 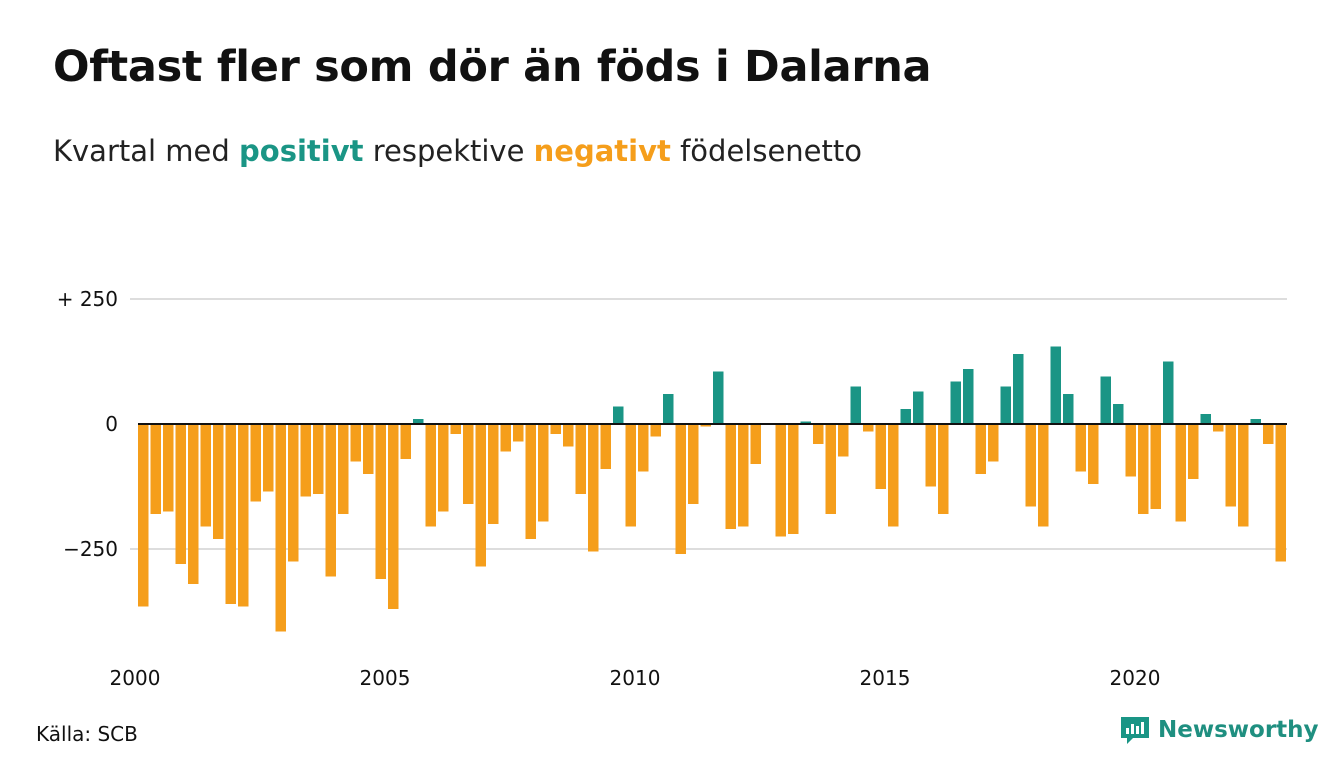 What do you see at coordinates (301, 151) in the screenshot?
I see `subtitle-positive-word: positivt` at bounding box center [301, 151].